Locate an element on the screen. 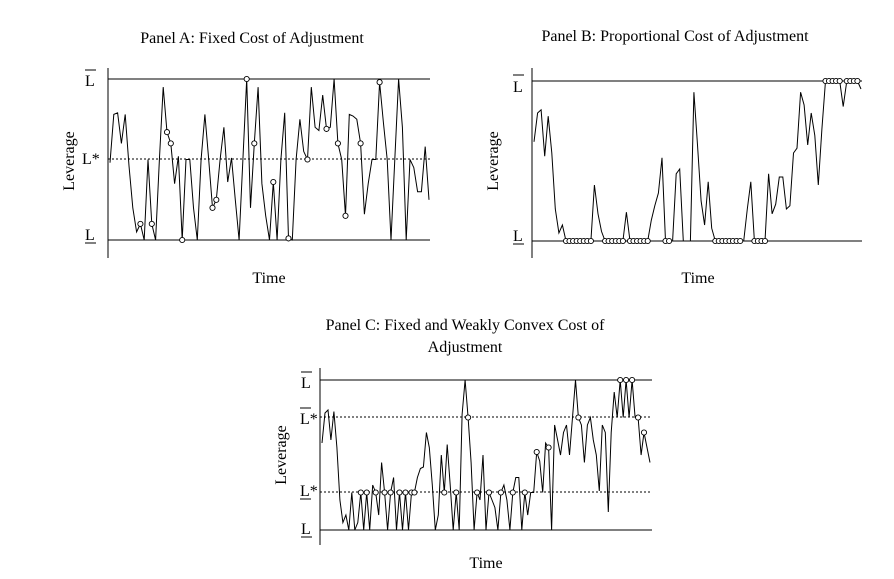  y-tick-label-lower-target: L* is located at coordinates (309, 491).